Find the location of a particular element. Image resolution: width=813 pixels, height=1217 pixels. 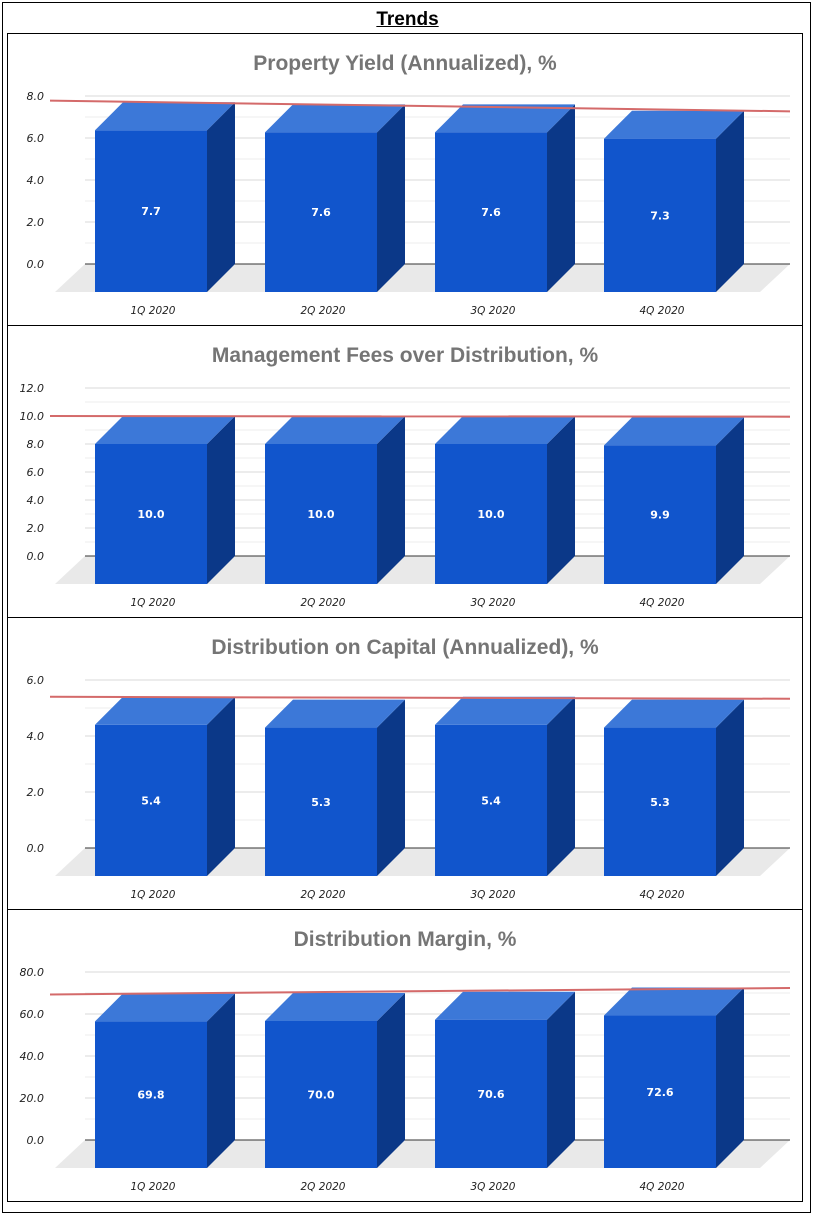

y-tick-label: 12.0 is located at coordinates (32, 388).